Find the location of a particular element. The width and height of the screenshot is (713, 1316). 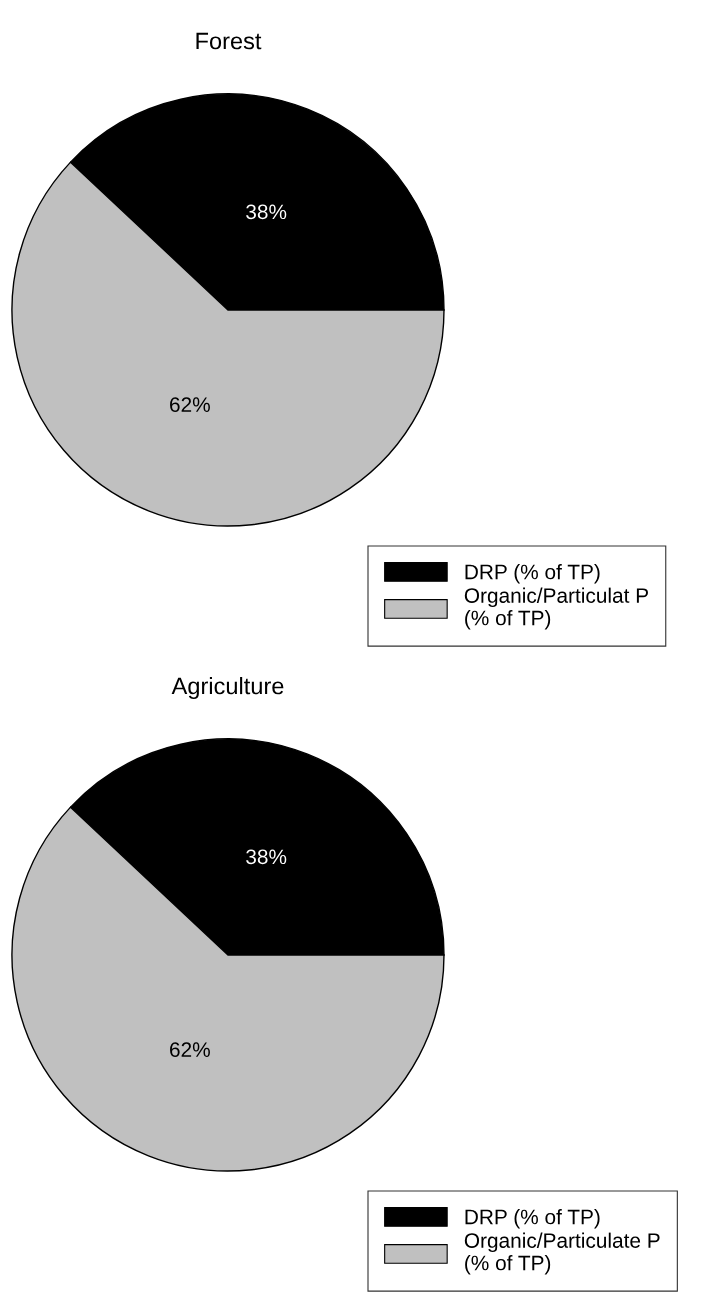

legend-label: Organic/Particulate P (% of TP) is located at coordinates (562, 1253).